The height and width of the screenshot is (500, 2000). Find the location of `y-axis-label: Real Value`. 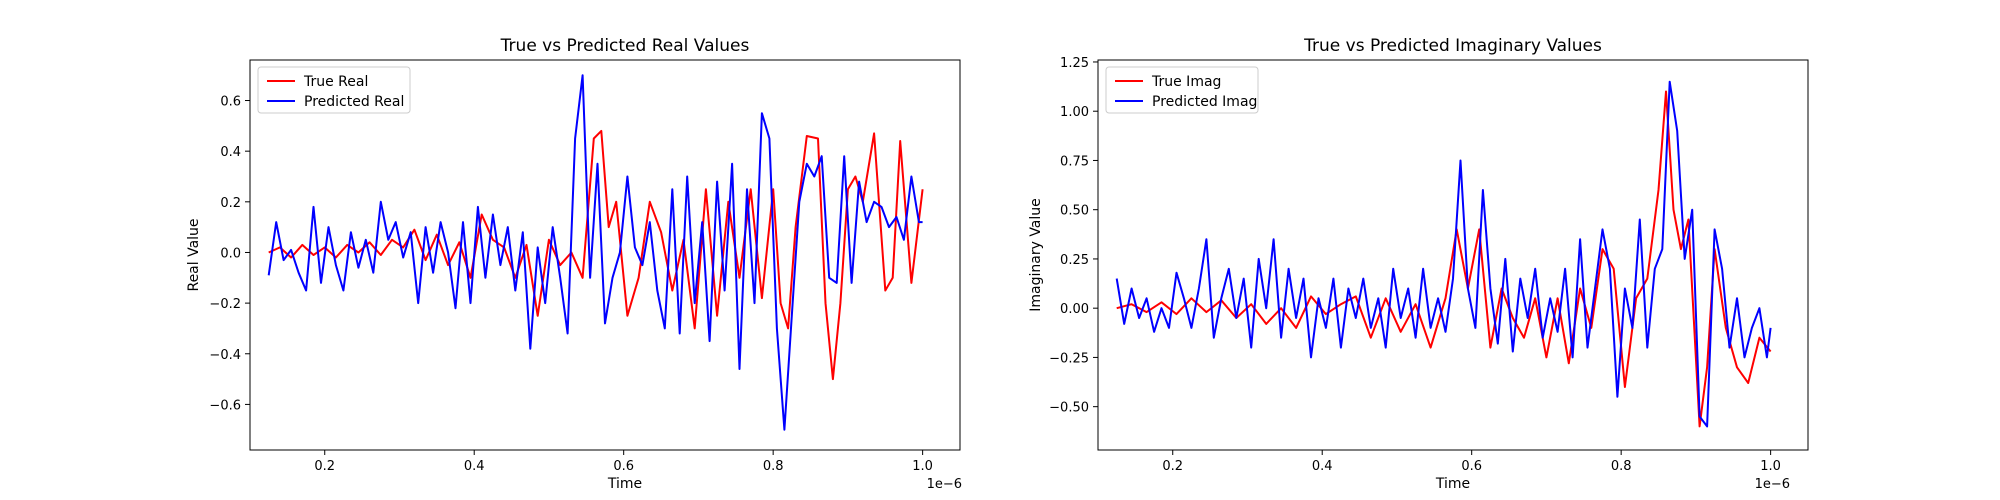

y-axis-label: Real Value is located at coordinates (194, 254).